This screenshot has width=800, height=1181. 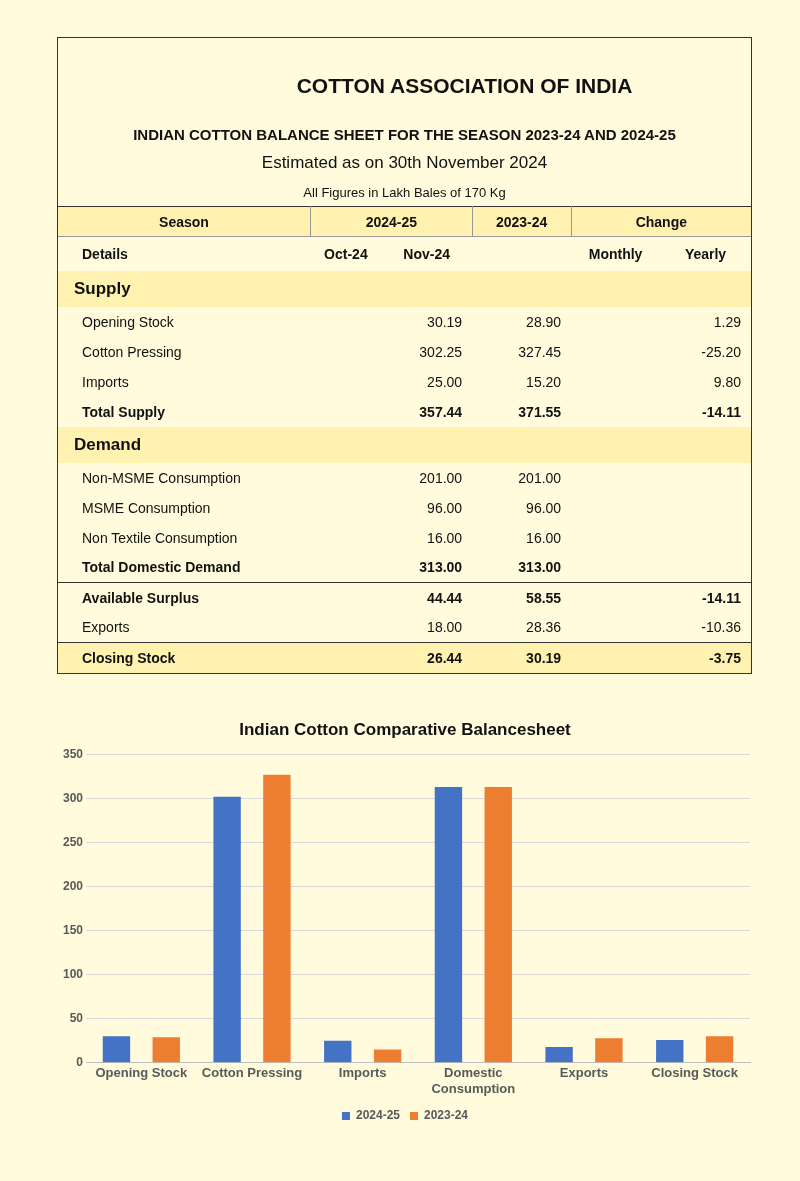 What do you see at coordinates (184, 221) in the screenshot?
I see `text: Season` at bounding box center [184, 221].